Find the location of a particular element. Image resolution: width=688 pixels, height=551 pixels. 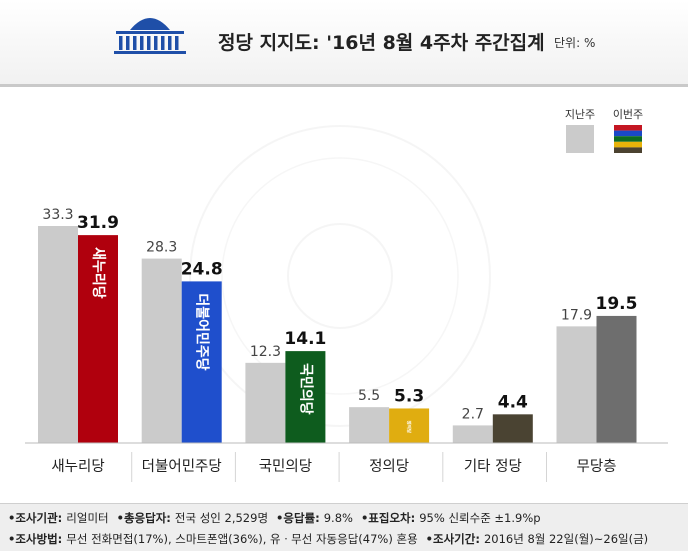

footer-item-value: 전국 성인 2,529명 is located at coordinates (221, 518).